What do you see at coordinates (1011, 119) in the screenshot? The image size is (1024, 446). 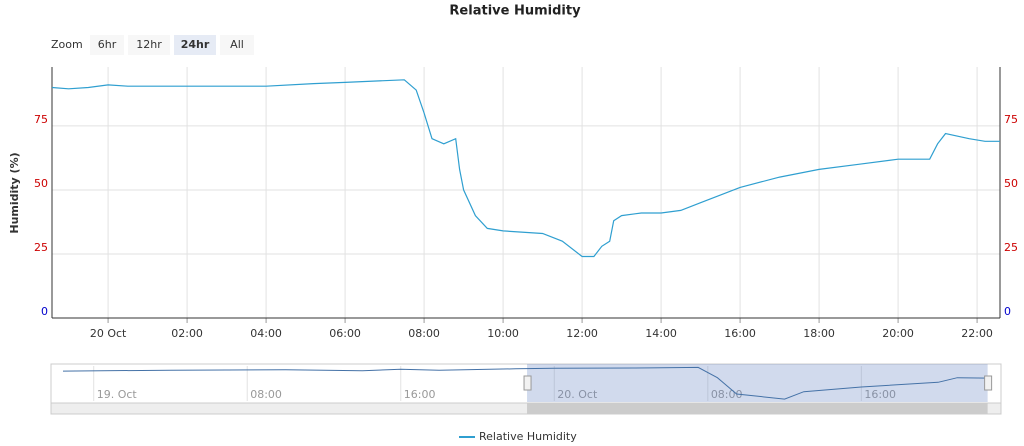 I see `y2-tick-label: 75` at bounding box center [1011, 119].